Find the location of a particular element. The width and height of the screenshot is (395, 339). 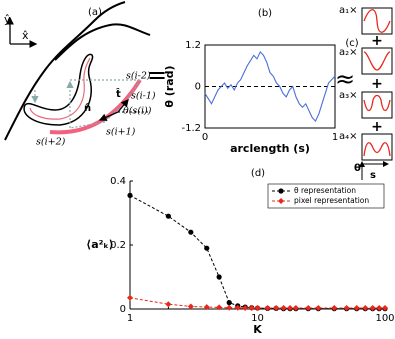

equals-sign: = is located at coordinates (157, 75).